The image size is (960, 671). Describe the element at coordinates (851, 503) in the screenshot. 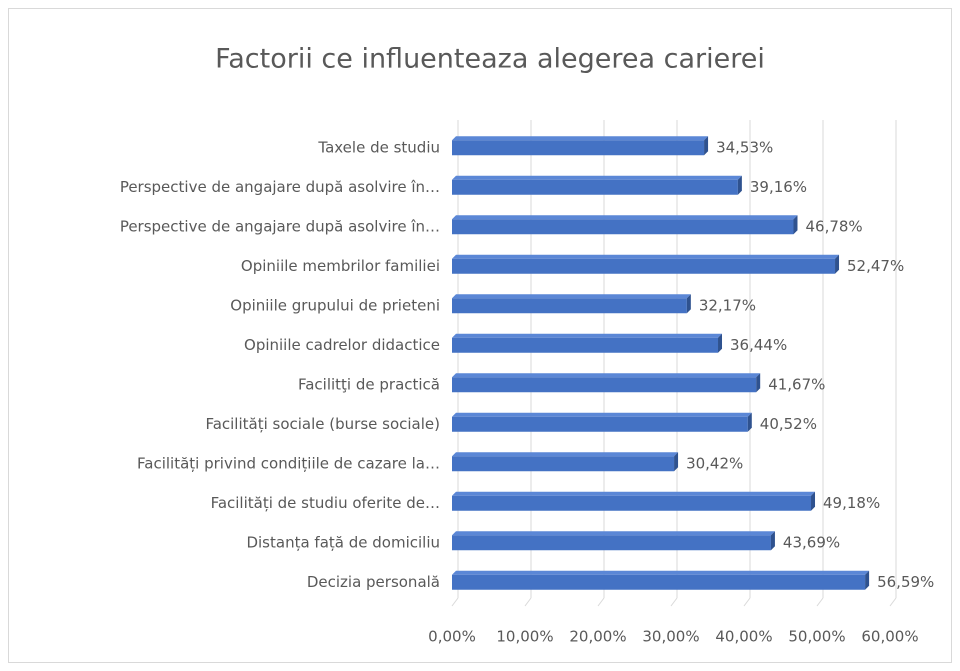

I see `data-label: 49,18%` at that location.